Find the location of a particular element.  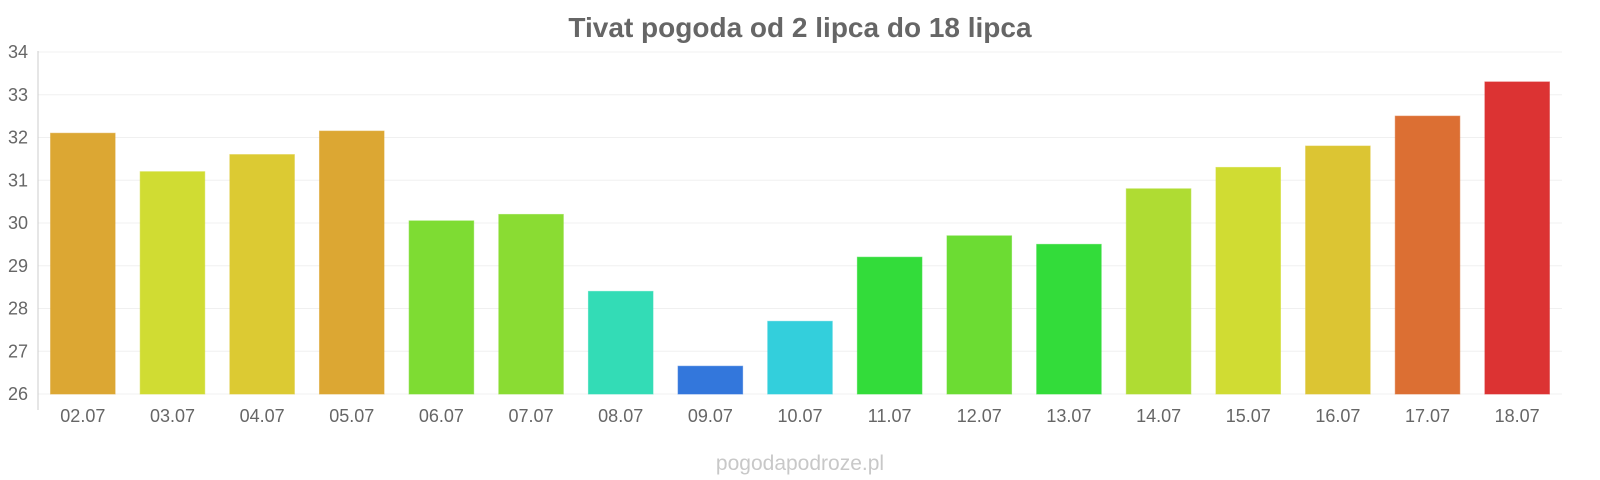

y-tick-label: 27 is located at coordinates (18, 351).